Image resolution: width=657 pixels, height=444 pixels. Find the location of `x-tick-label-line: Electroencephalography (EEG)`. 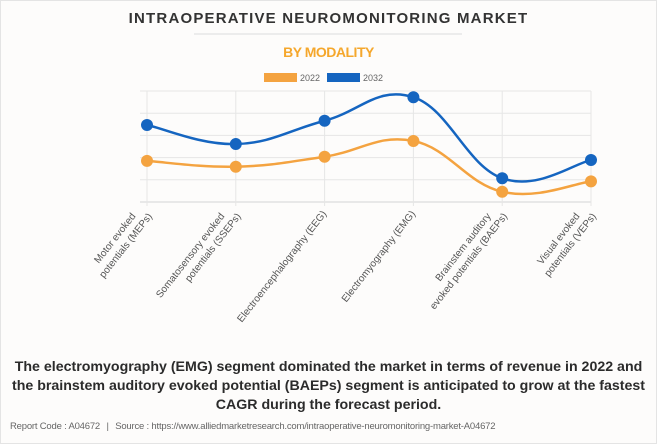

x-tick-label-line: Electroencephalography (EEG) is located at coordinates (282, 267).